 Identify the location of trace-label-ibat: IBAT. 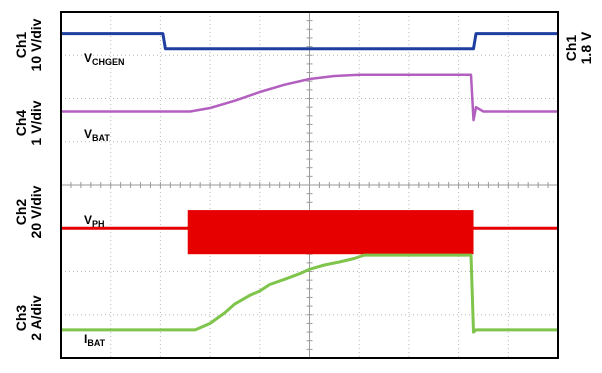
(95, 340).